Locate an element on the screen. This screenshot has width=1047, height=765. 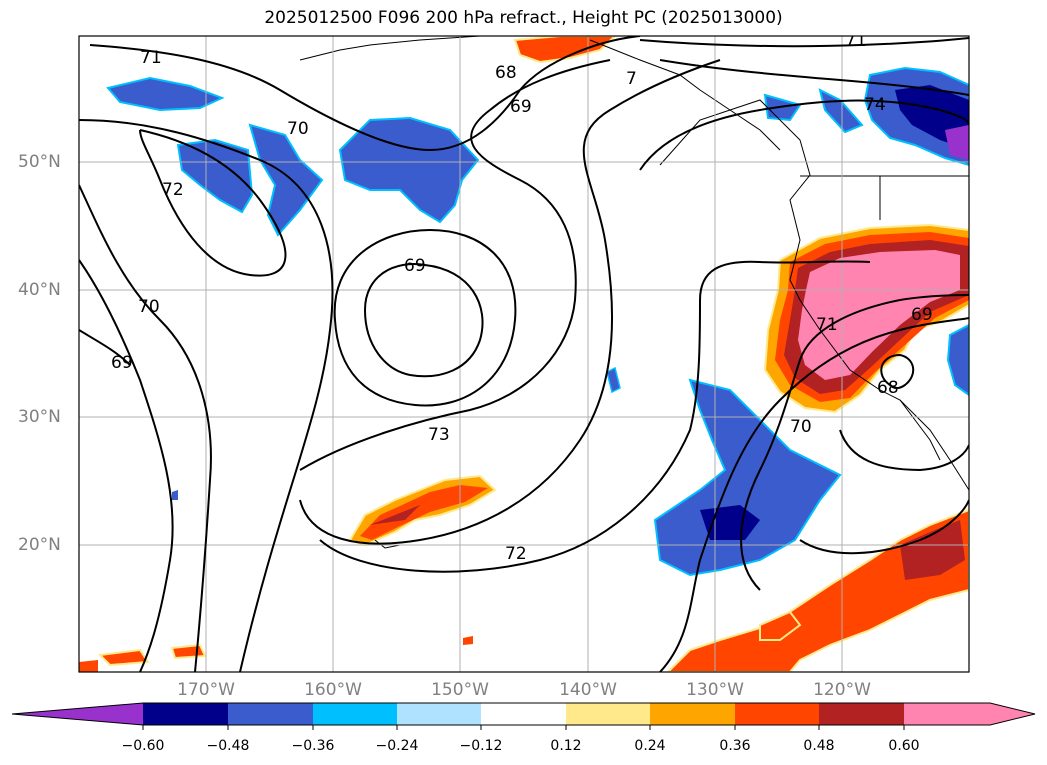
colorbar-tick-label: −0.24 is located at coordinates (397, 746).